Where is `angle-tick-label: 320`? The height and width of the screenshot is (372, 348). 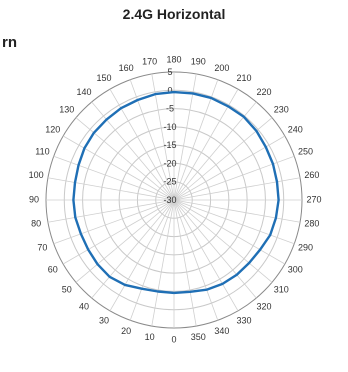 angle-tick-label: 320 is located at coordinates (263, 307).